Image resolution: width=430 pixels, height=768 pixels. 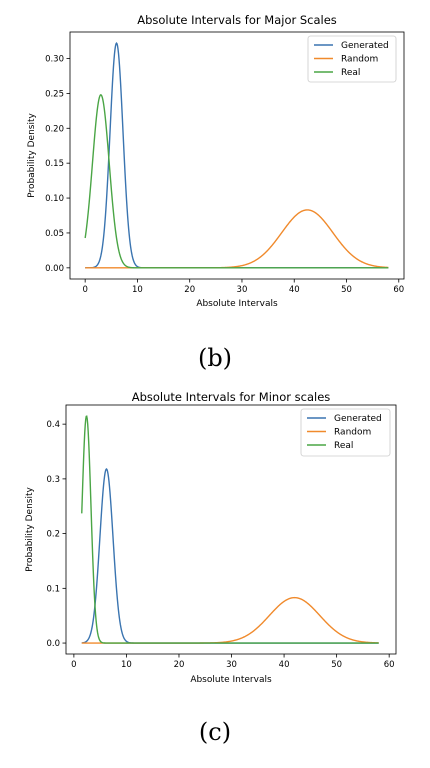 What do you see at coordinates (53, 644) in the screenshot?
I see `y-tick-label: 0.0` at bounding box center [53, 644].